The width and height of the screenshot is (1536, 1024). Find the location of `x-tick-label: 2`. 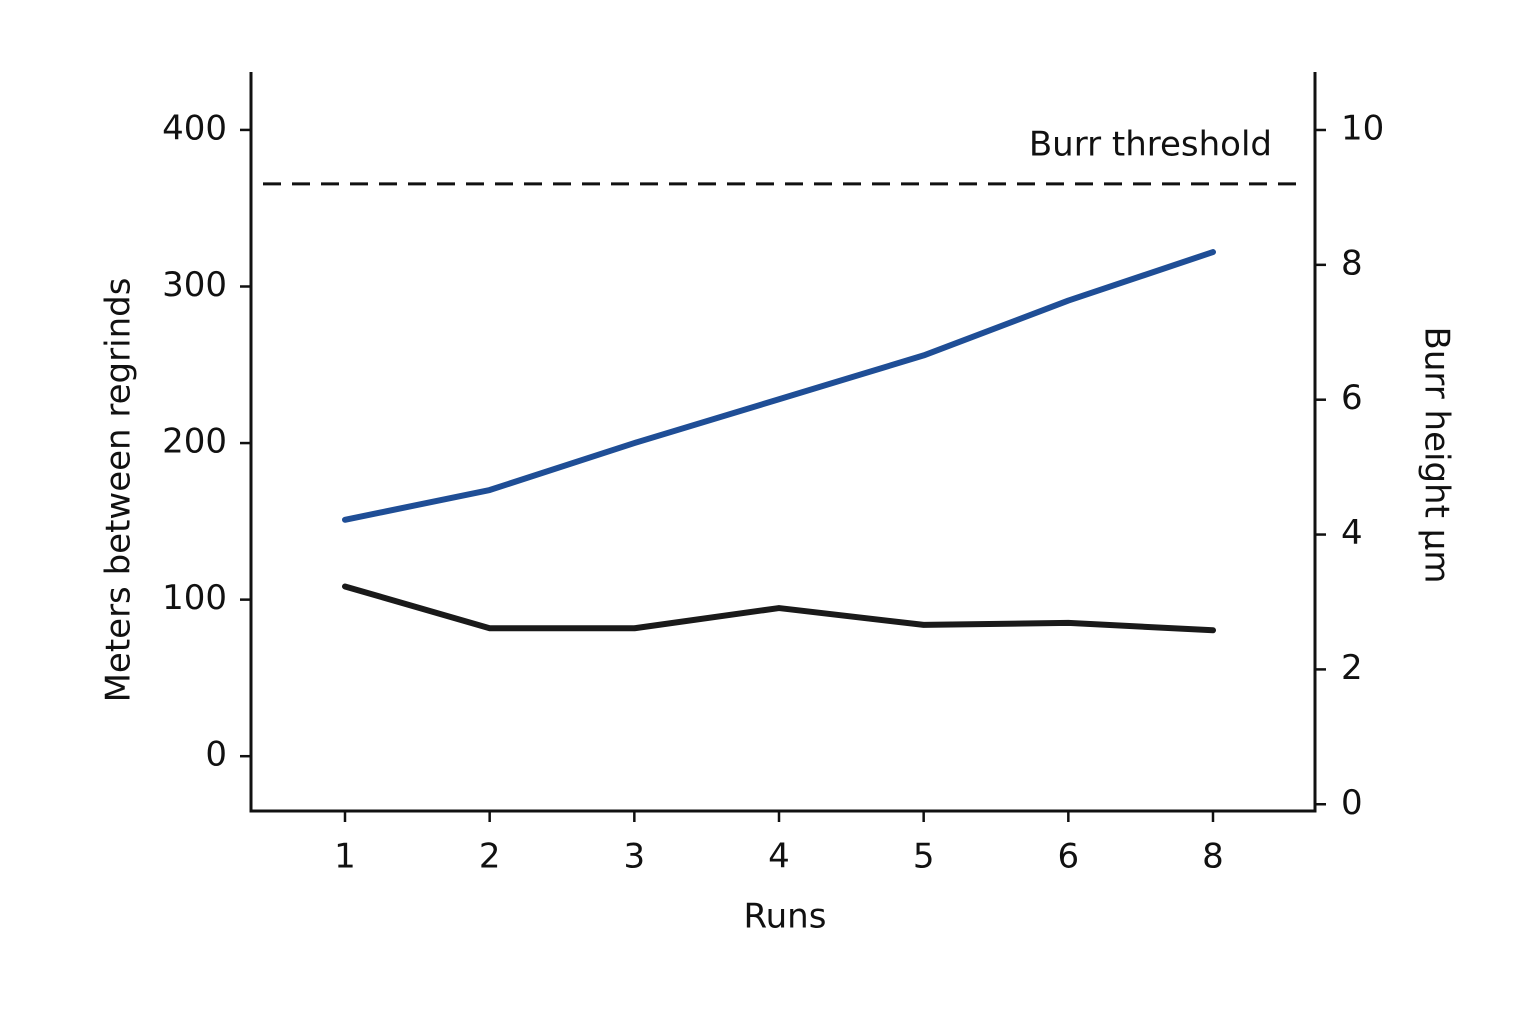

x-tick-label: 2 is located at coordinates (490, 857).